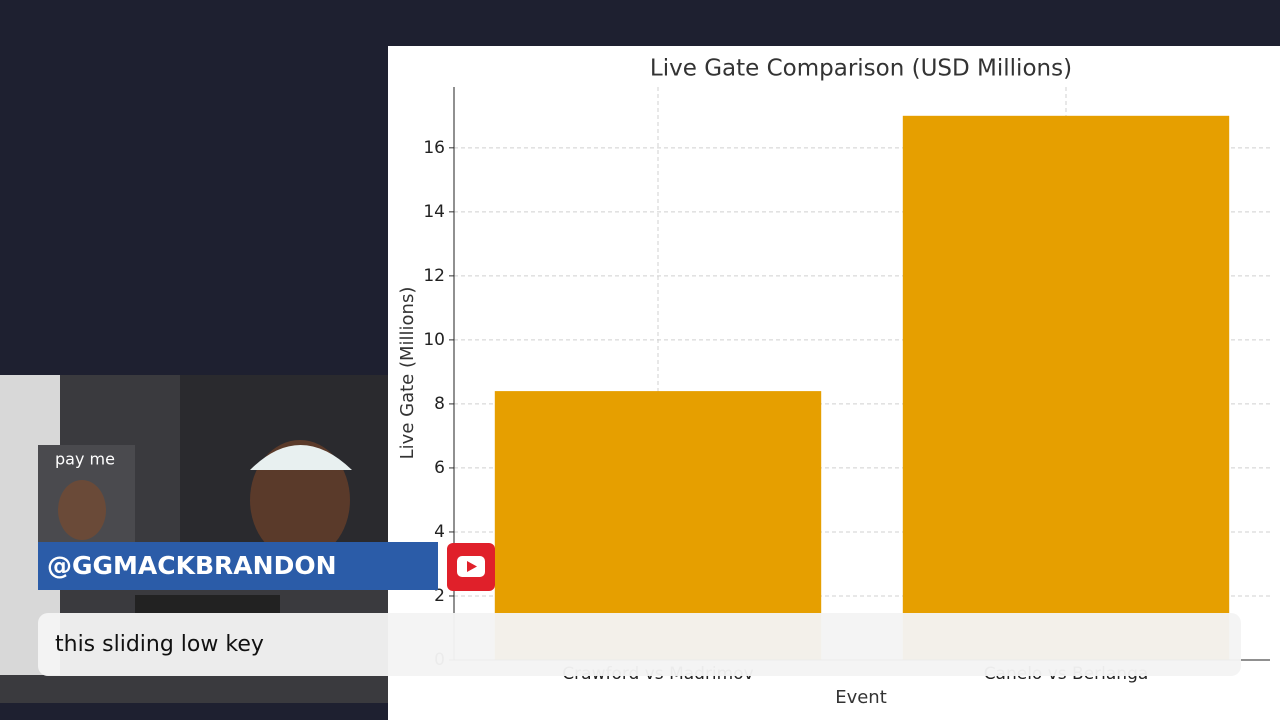 This screenshot has height=720, width=1280. Describe the element at coordinates (159, 644) in the screenshot. I see `caption: this sliding low key` at that location.